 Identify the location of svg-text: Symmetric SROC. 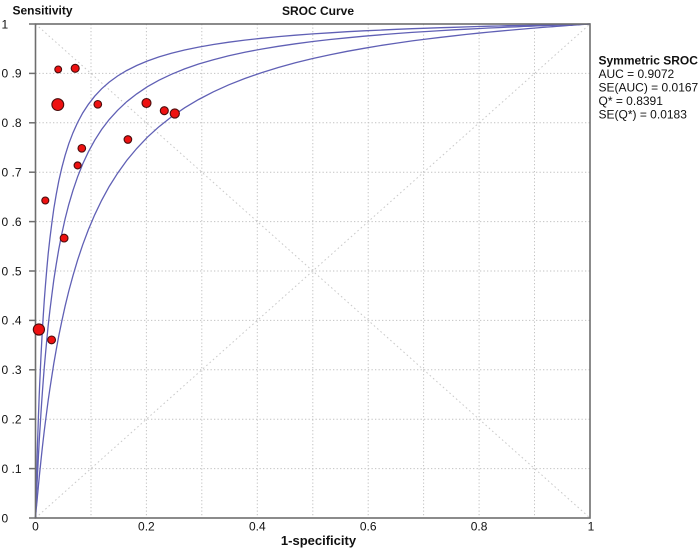
(649, 61).